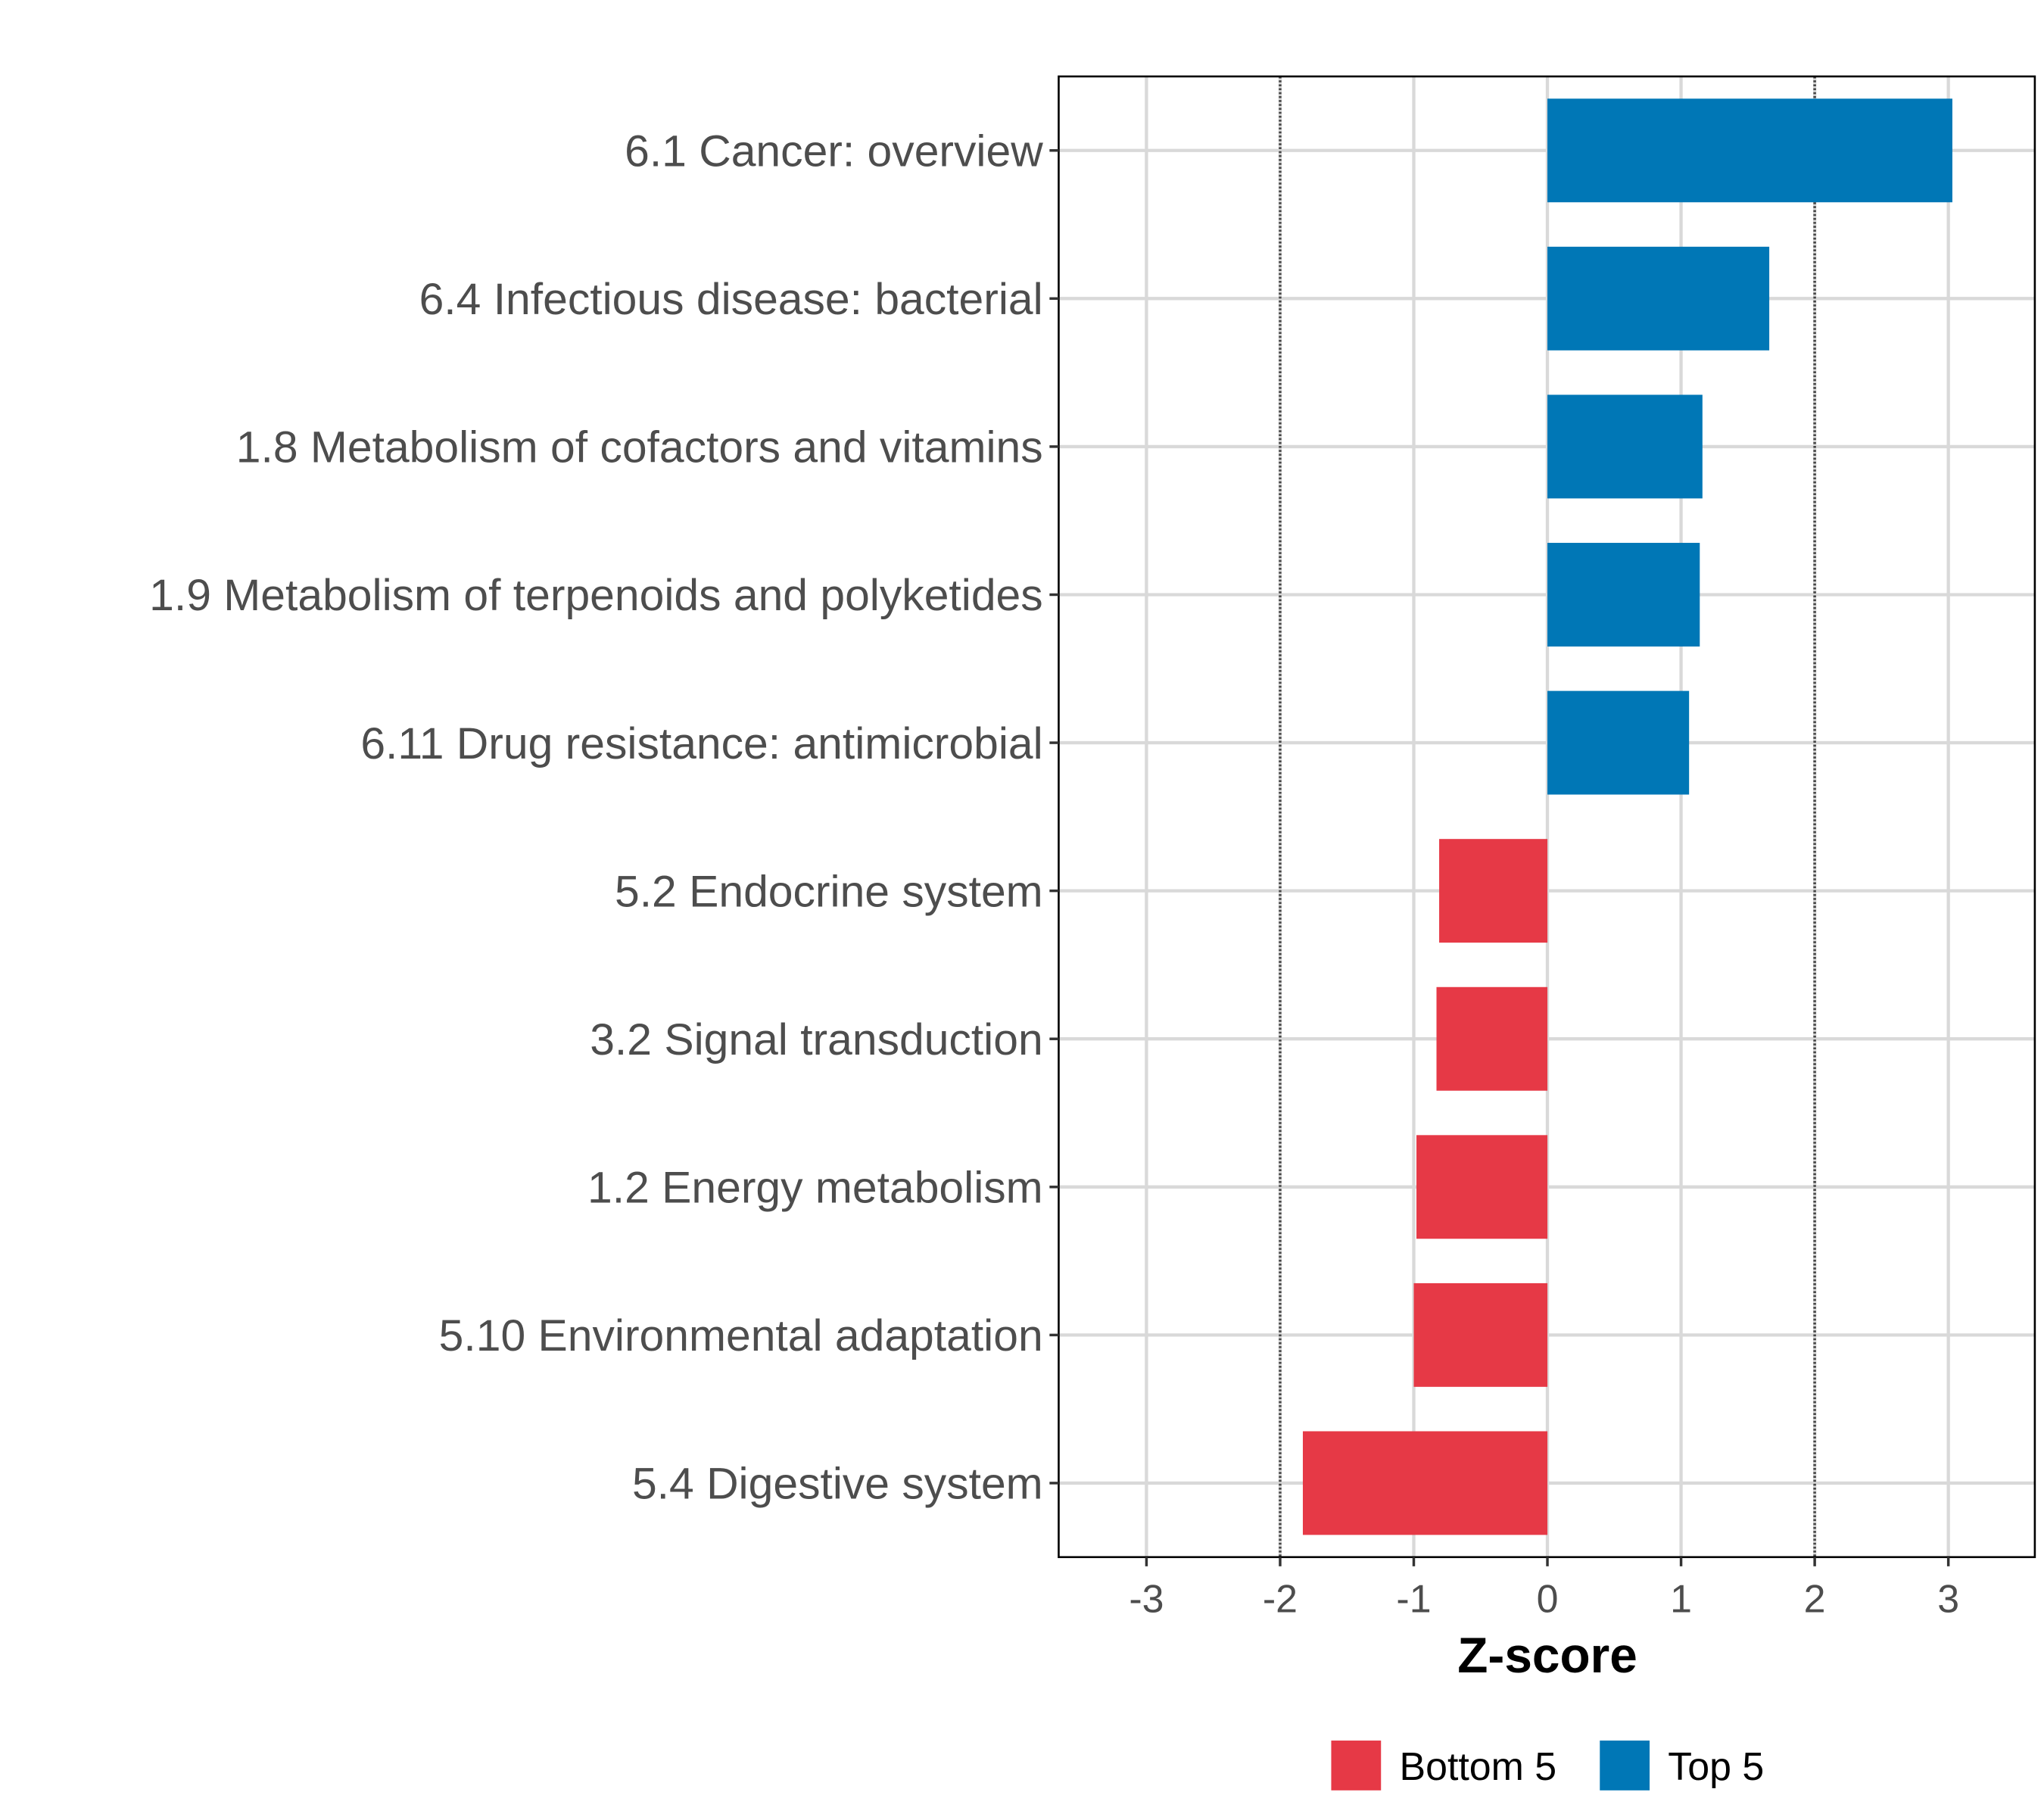 The image size is (2044, 1817). What do you see at coordinates (1547, 1655) in the screenshot?
I see `x-axis-title: Z-score` at bounding box center [1547, 1655].